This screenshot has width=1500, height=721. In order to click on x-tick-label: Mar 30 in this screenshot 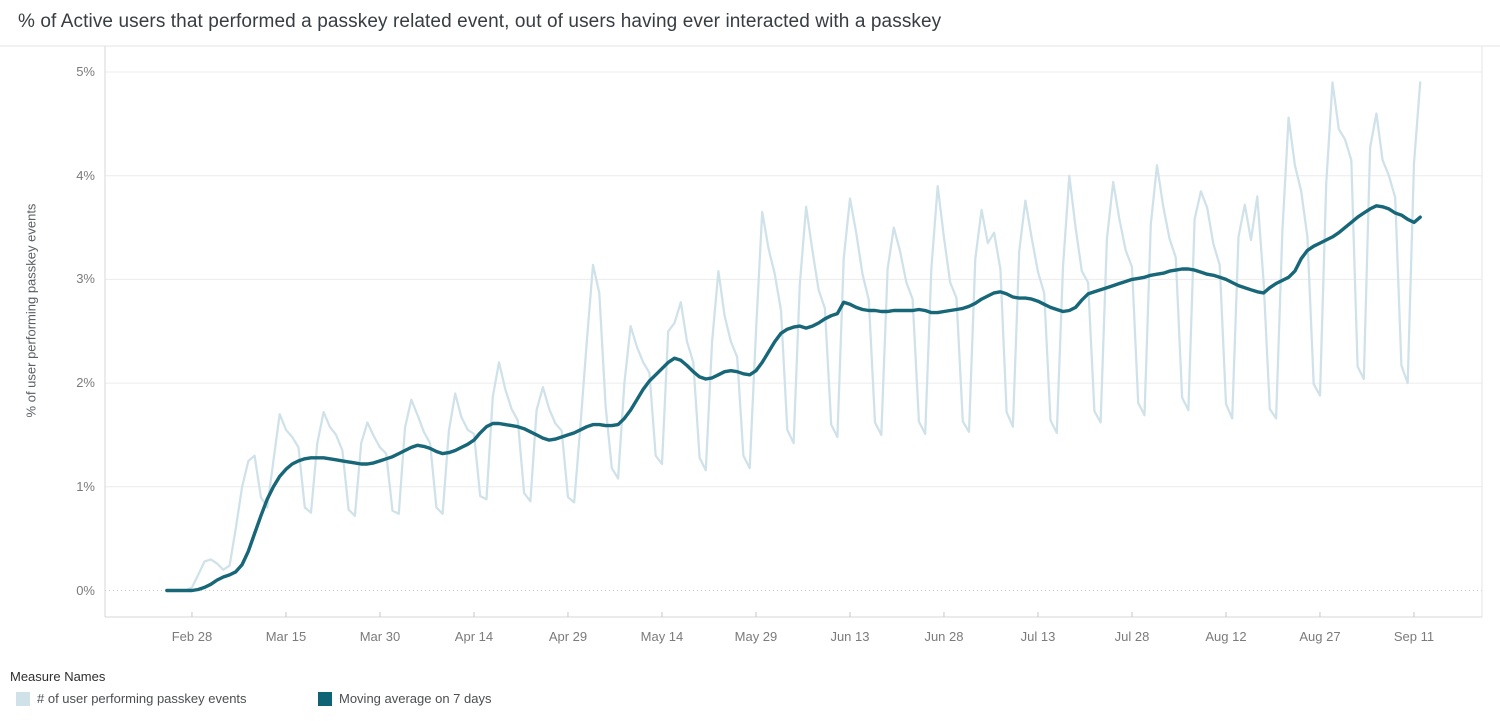, I will do `click(380, 636)`.